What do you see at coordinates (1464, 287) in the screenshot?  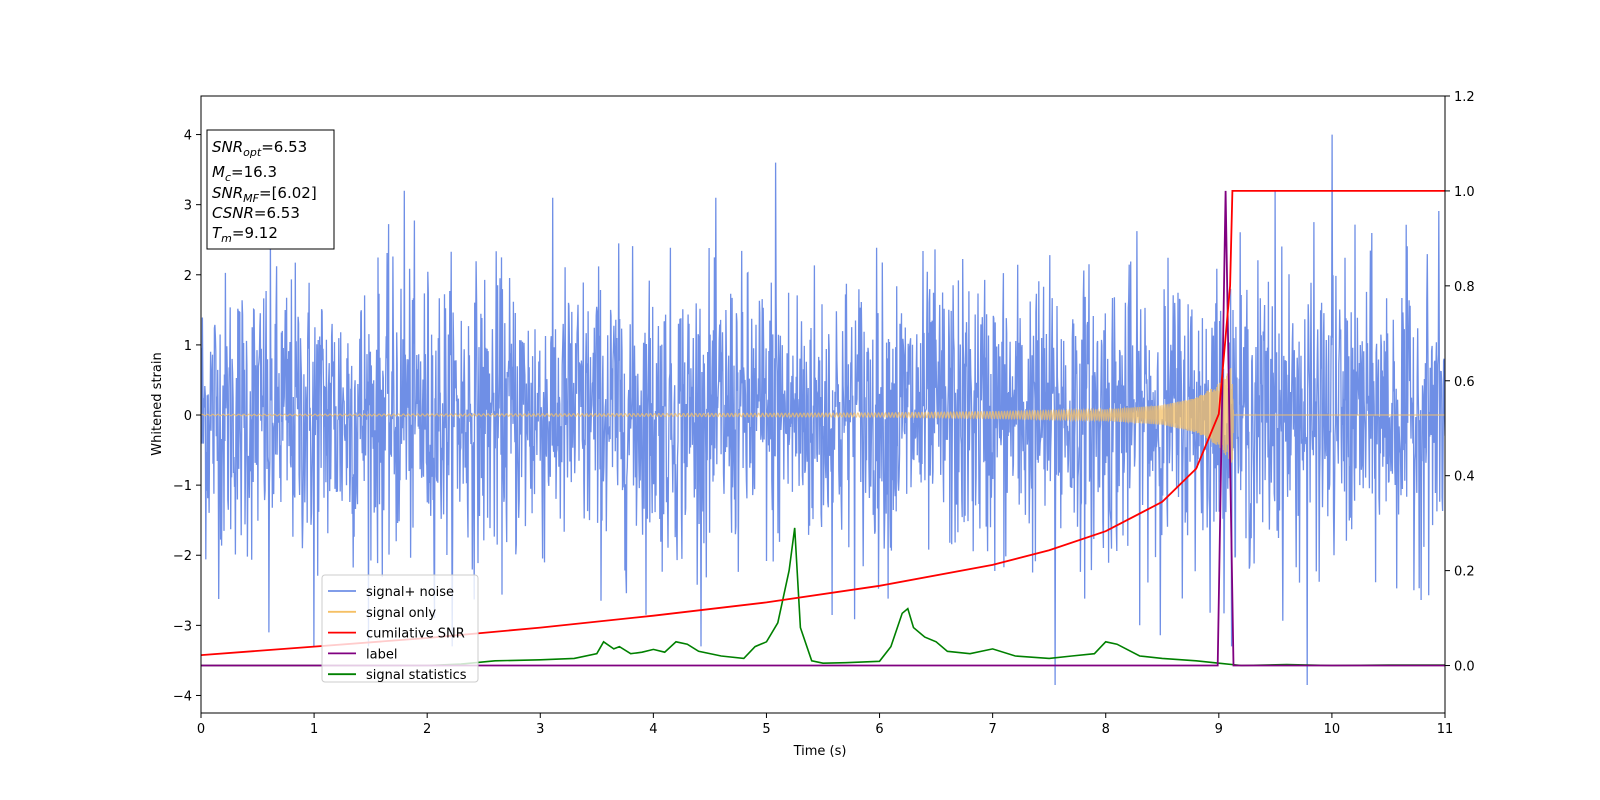 I see `y2-tick-label: 0.8` at bounding box center [1464, 287].